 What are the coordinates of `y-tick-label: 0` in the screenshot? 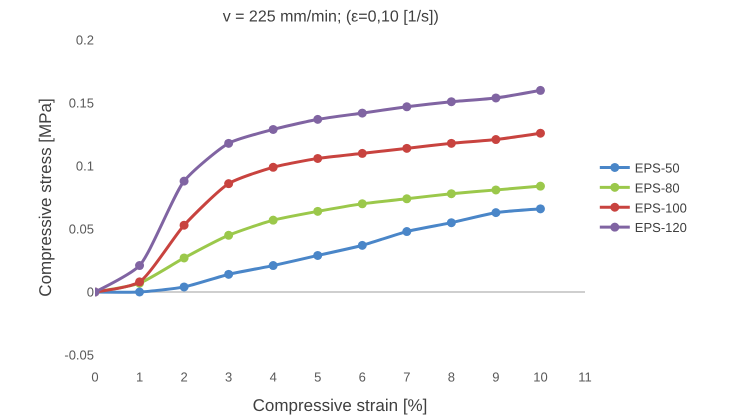 It's located at (90, 292).